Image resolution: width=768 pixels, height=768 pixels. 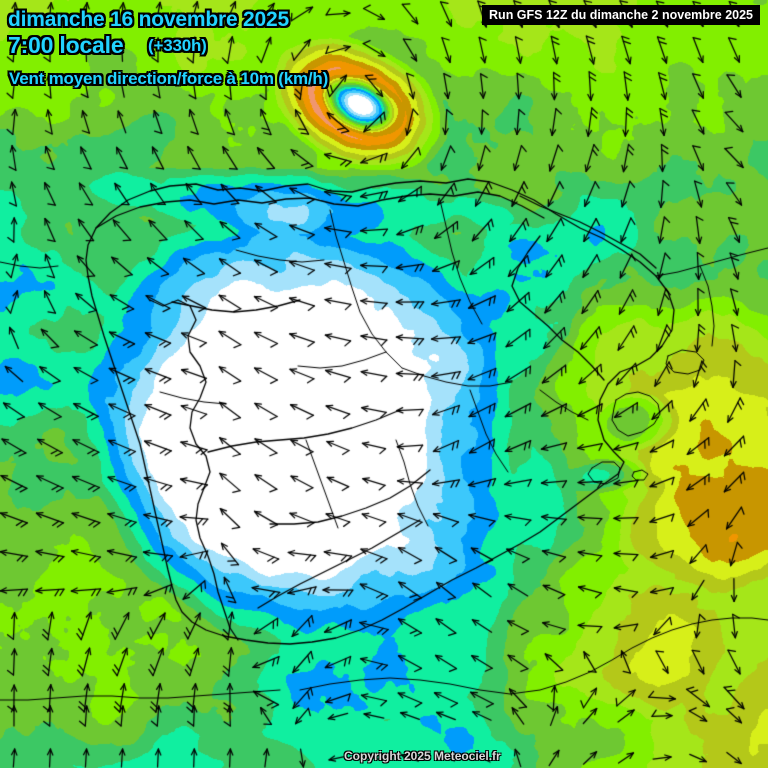 I want to click on lead-time-label: (+330h), so click(x=177, y=45).